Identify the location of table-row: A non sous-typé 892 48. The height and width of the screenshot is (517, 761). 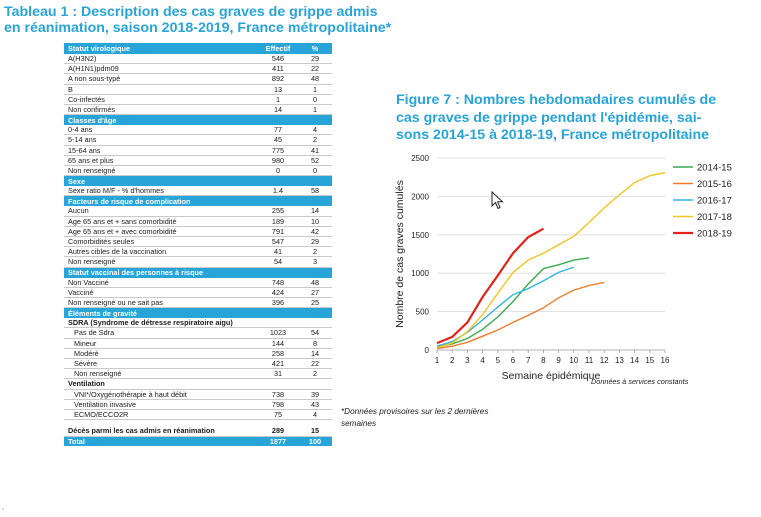
(198, 79).